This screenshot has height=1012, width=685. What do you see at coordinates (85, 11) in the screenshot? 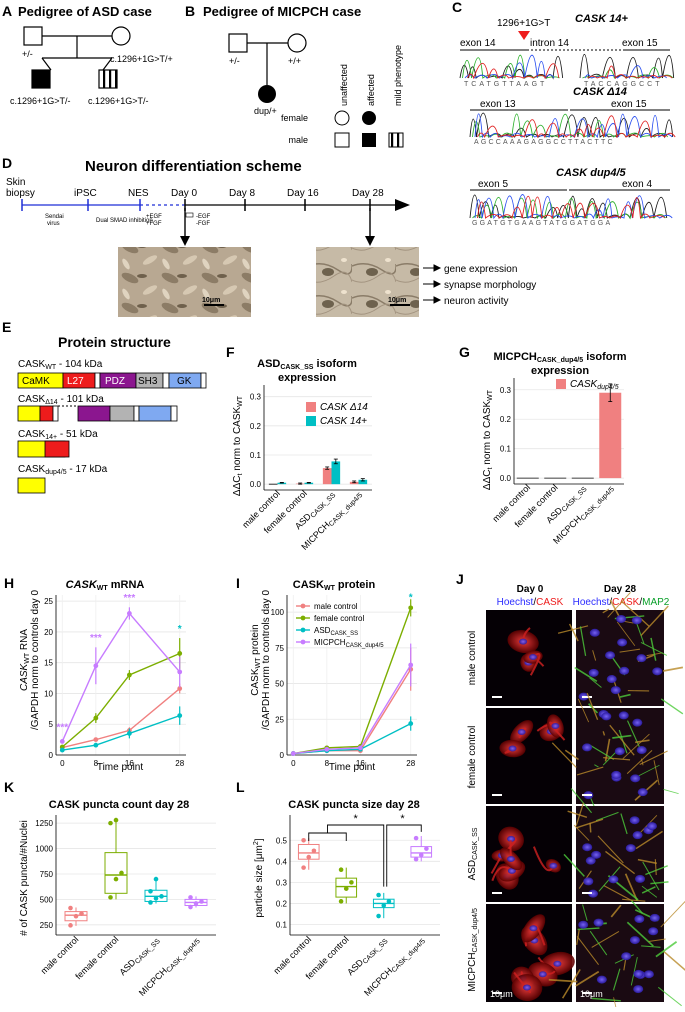
I see `panel-a-title: Pedigree of ASD case` at bounding box center [85, 11].